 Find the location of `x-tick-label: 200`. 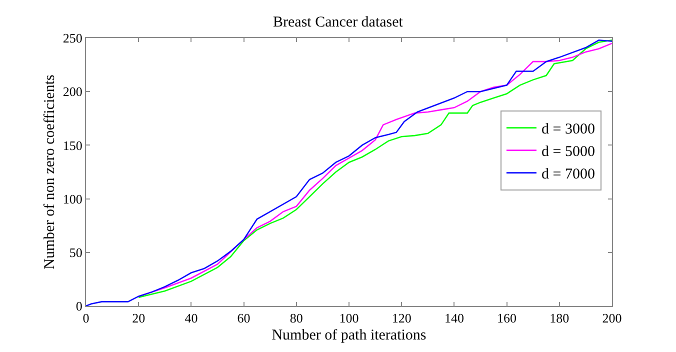

x-tick-label: 200 is located at coordinates (612, 318).